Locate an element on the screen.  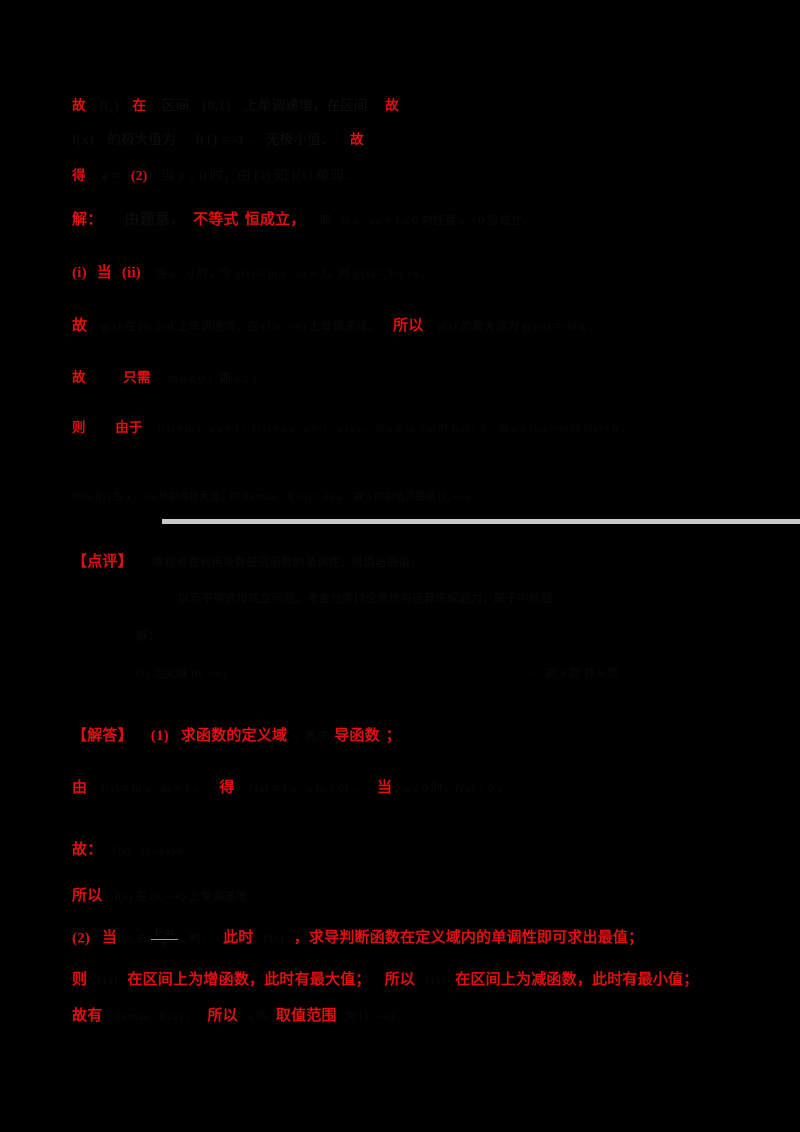
math-run: g(x) 在 (0, 1/a) 上单调递增，在 (1/a, +∞) 上单调递减， is located at coordinates (240, 327).